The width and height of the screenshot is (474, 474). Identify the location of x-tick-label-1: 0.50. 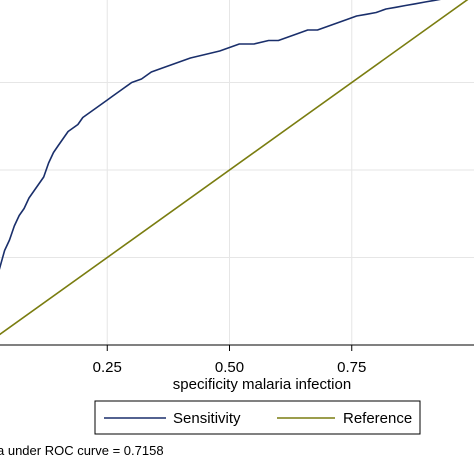
(229, 367).